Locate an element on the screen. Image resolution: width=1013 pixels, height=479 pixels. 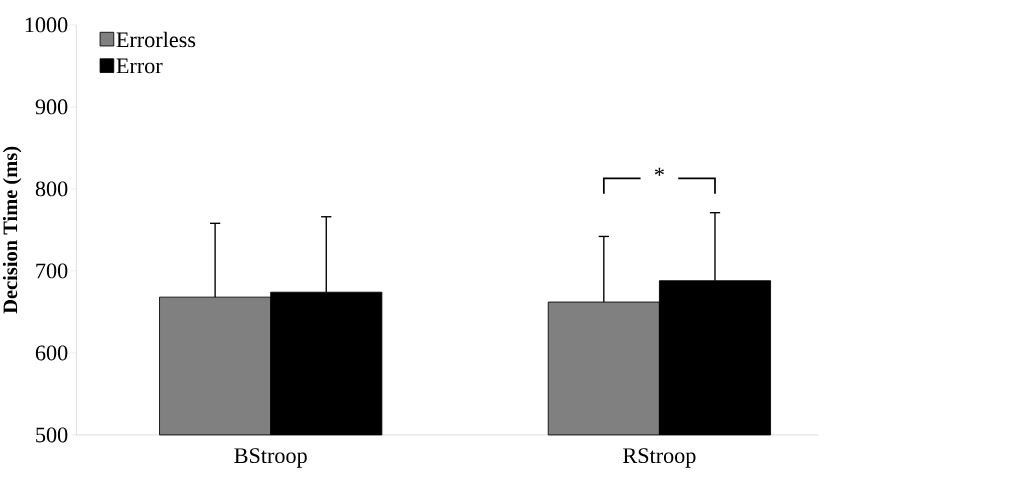
y-tick-label: 800 is located at coordinates (51, 189).